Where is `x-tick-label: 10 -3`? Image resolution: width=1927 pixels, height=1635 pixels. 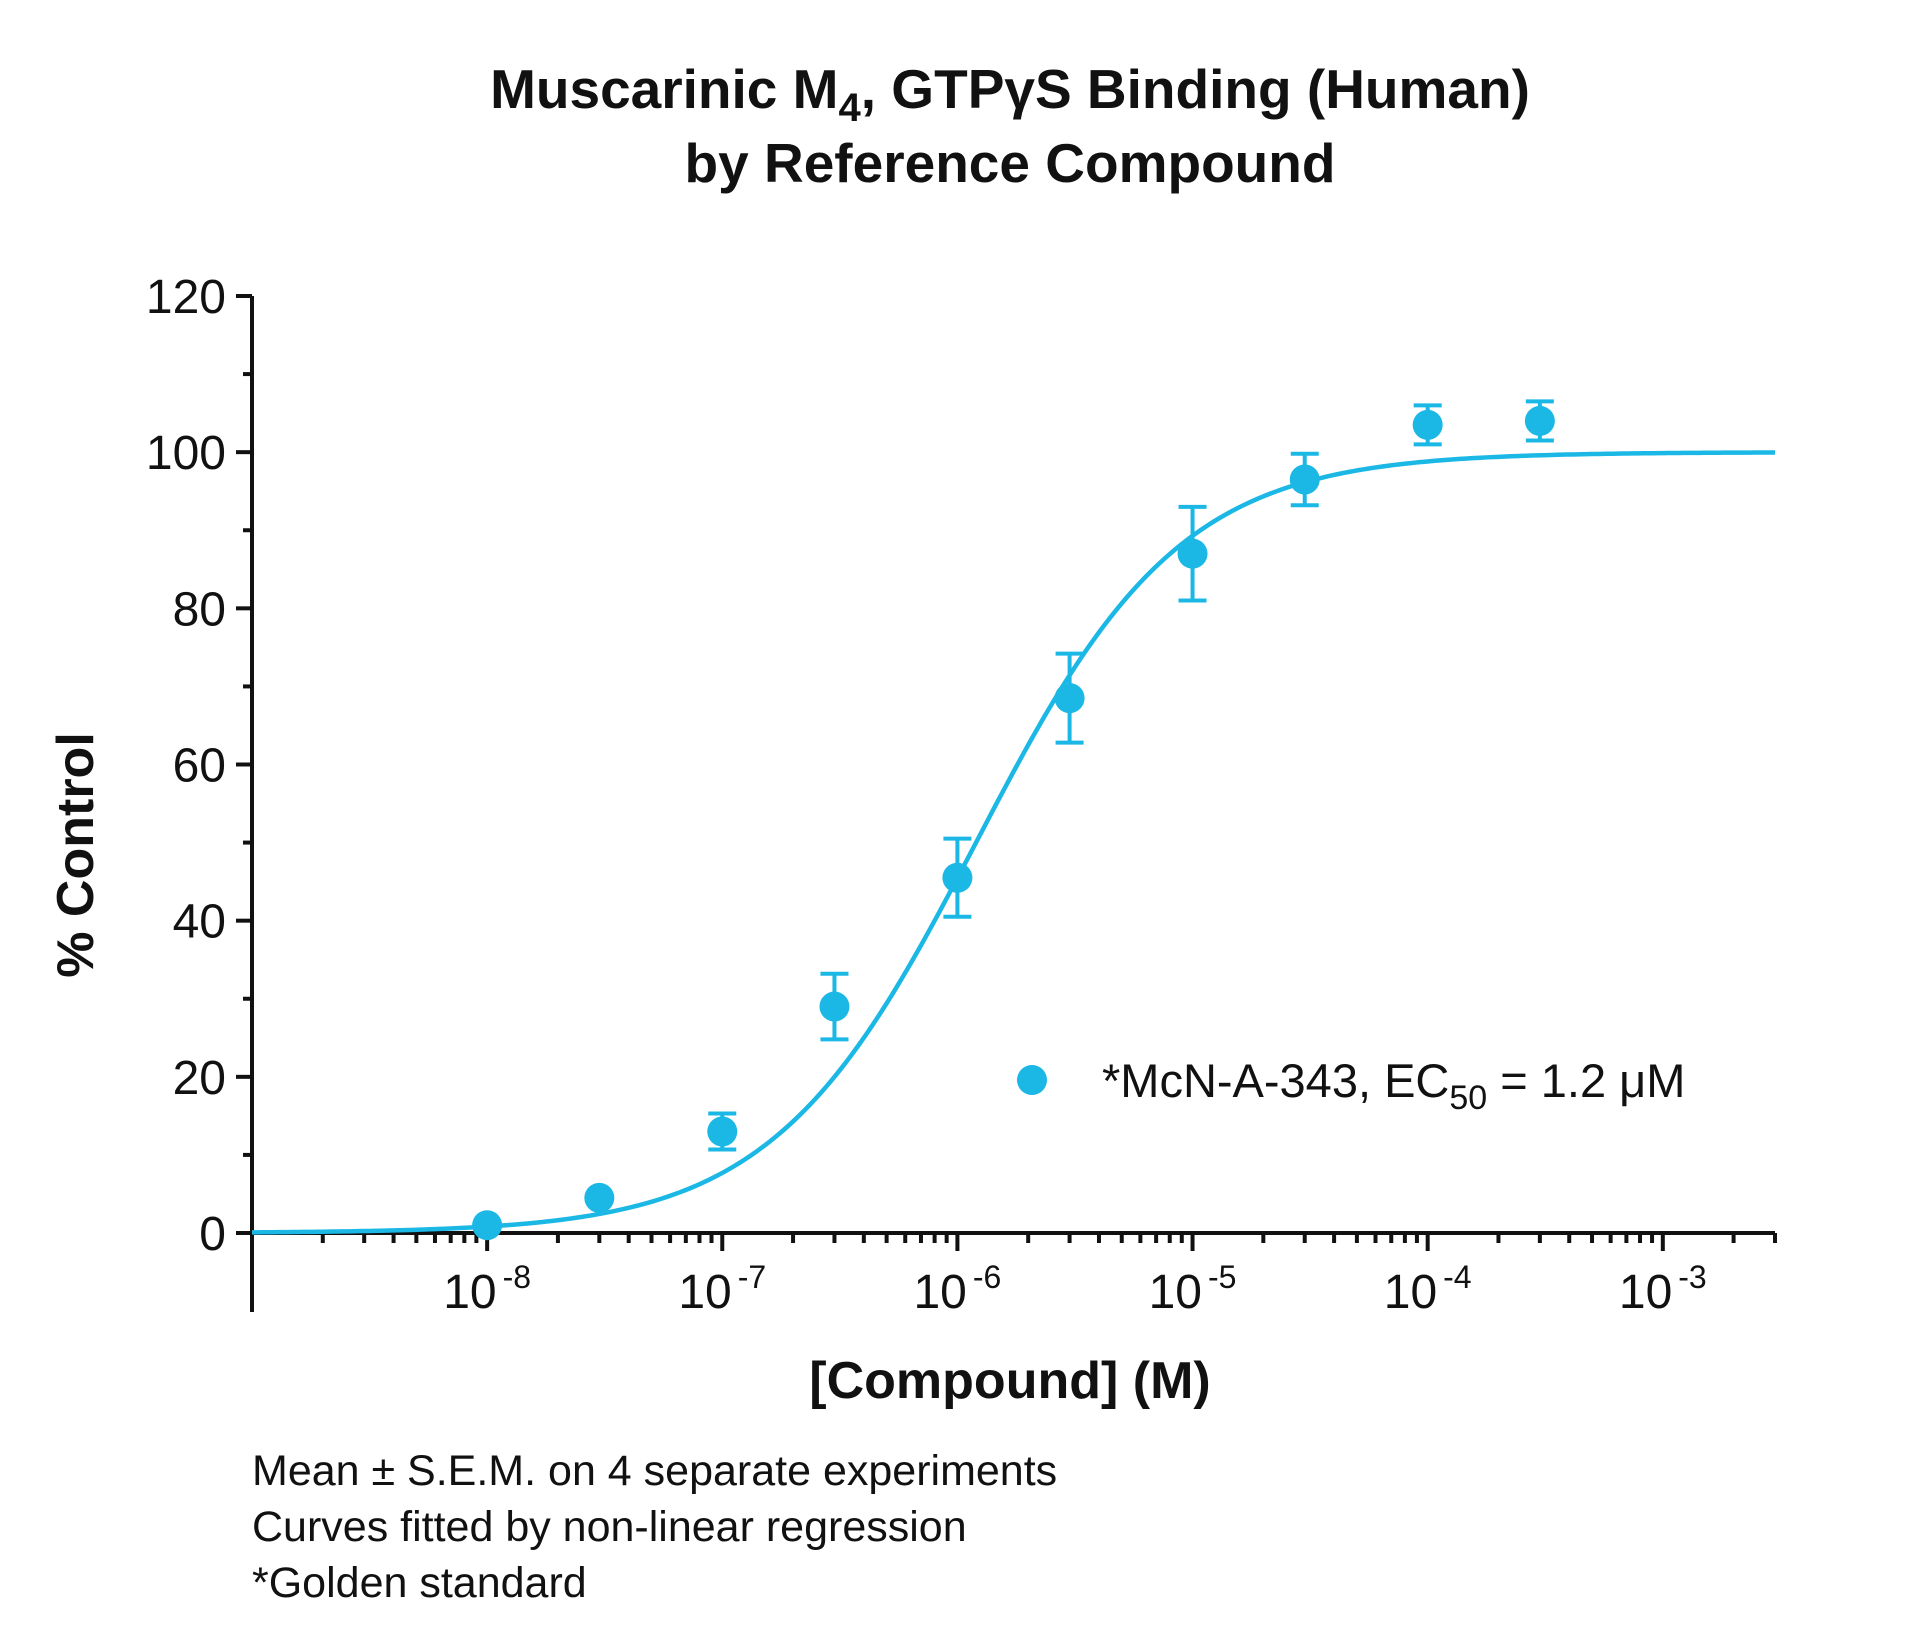
x-tick-label: 10 -3 is located at coordinates (1663, 1289).